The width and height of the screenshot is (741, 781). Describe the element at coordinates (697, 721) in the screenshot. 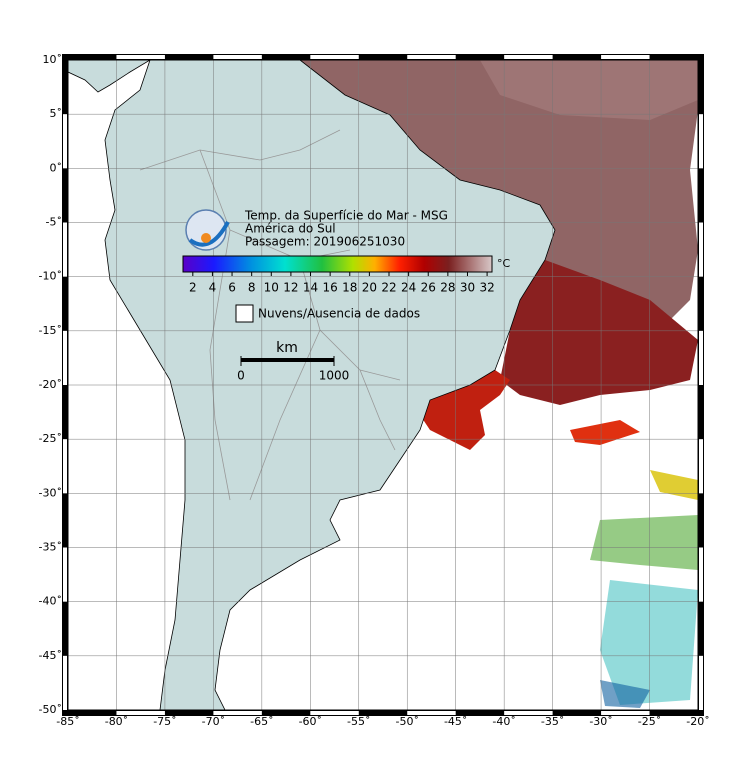

I see `x-tick-label: -20˚` at that location.